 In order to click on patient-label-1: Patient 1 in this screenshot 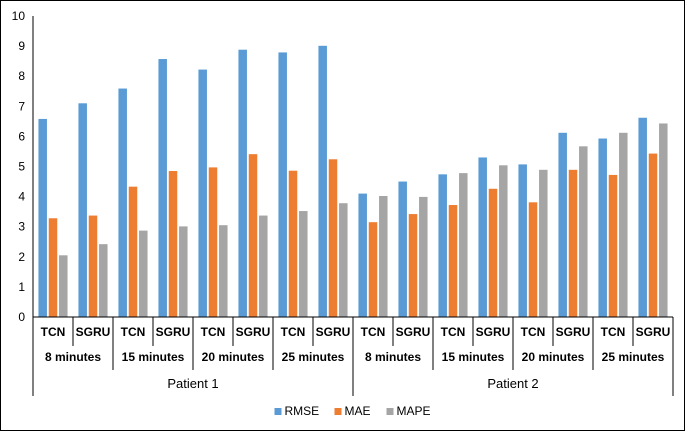, I will do `click(192, 383)`.